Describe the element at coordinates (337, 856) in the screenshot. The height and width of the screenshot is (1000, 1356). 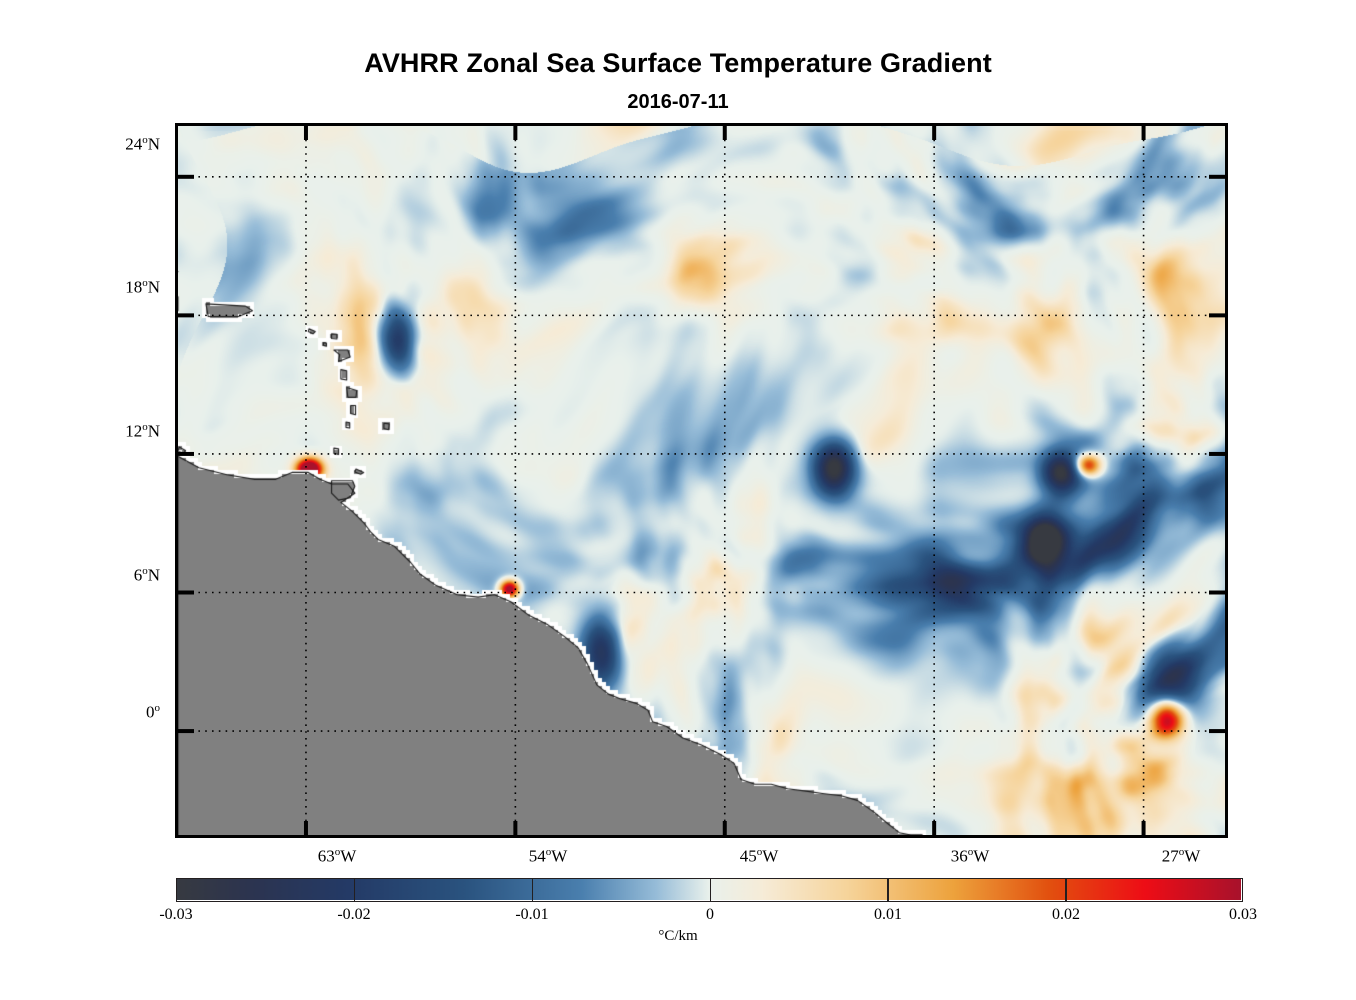
I see `x-tick-label-0: 63oW` at that location.